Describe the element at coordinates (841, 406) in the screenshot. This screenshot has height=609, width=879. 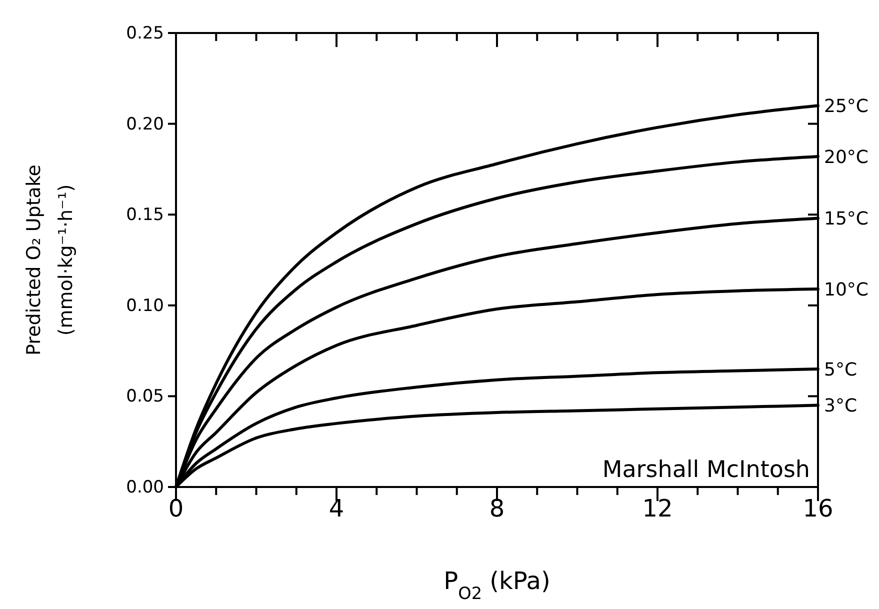
I see `legend-label: 3°C` at that location.